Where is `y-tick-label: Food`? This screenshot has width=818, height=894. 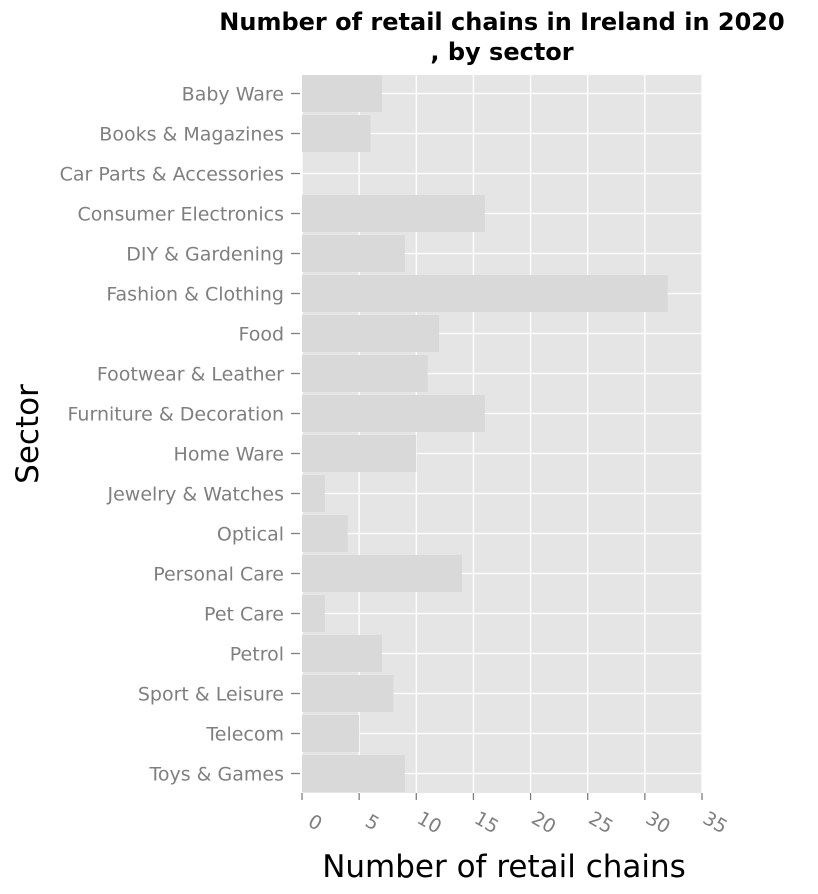 y-tick-label: Food is located at coordinates (261, 335).